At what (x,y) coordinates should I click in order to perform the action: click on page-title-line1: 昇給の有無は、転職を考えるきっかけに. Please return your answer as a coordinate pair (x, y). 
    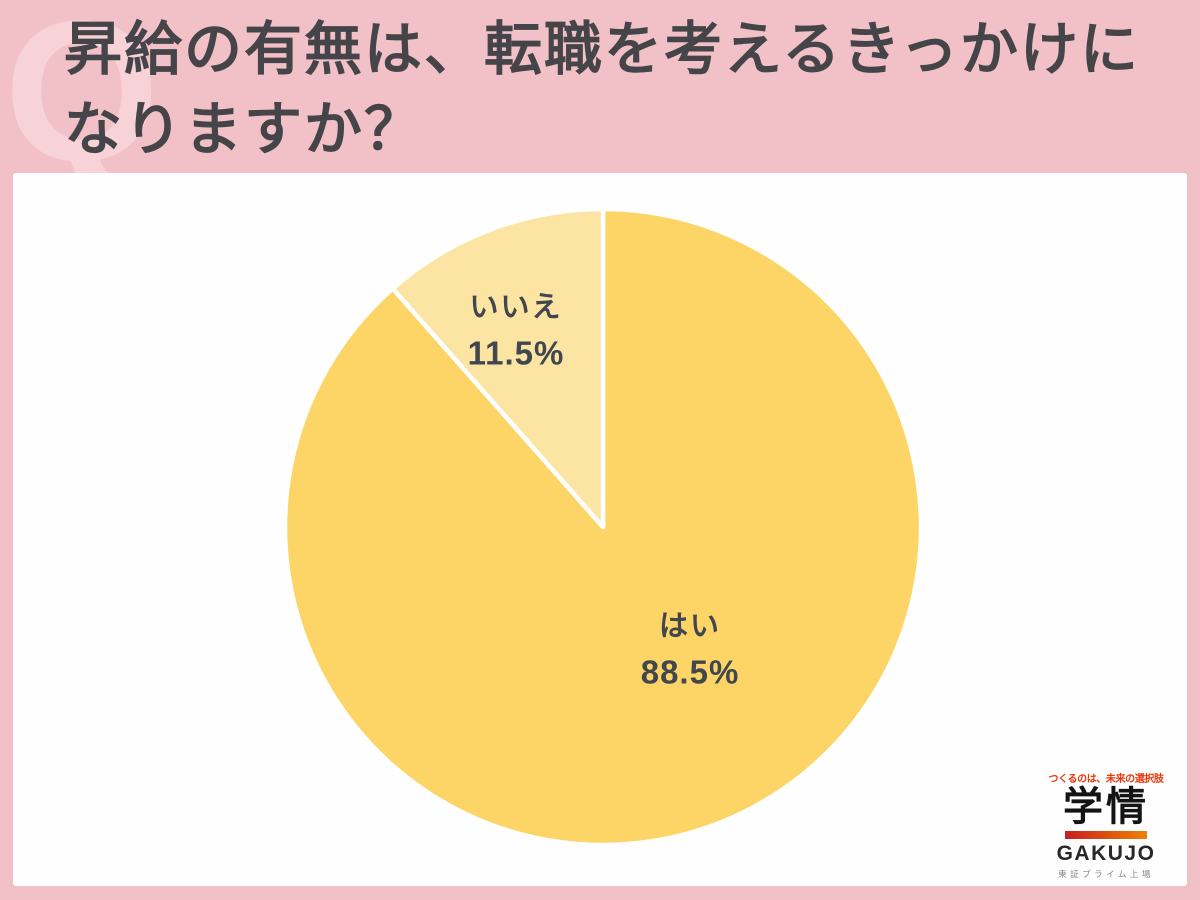
    Looking at the image, I should click on (602, 49).